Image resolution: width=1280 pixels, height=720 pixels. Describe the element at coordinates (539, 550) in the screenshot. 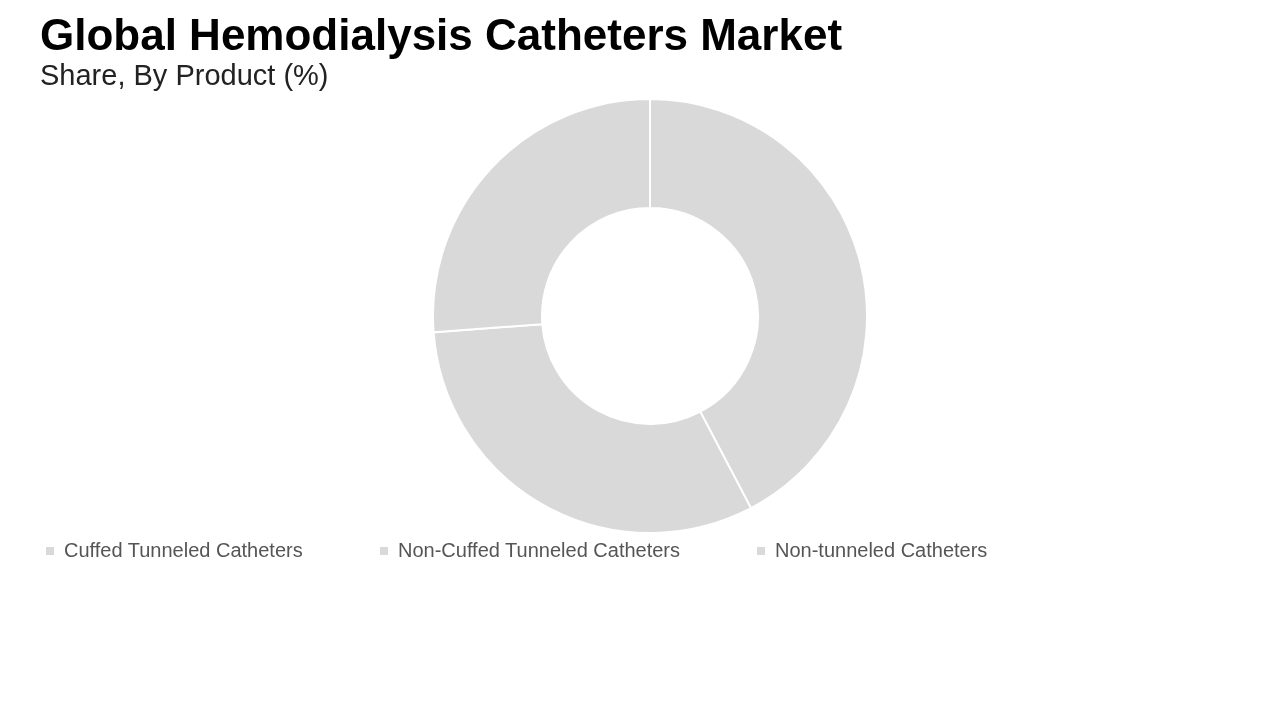

I see `legend-label: Non-Cuffed Tunneled Catheters` at that location.